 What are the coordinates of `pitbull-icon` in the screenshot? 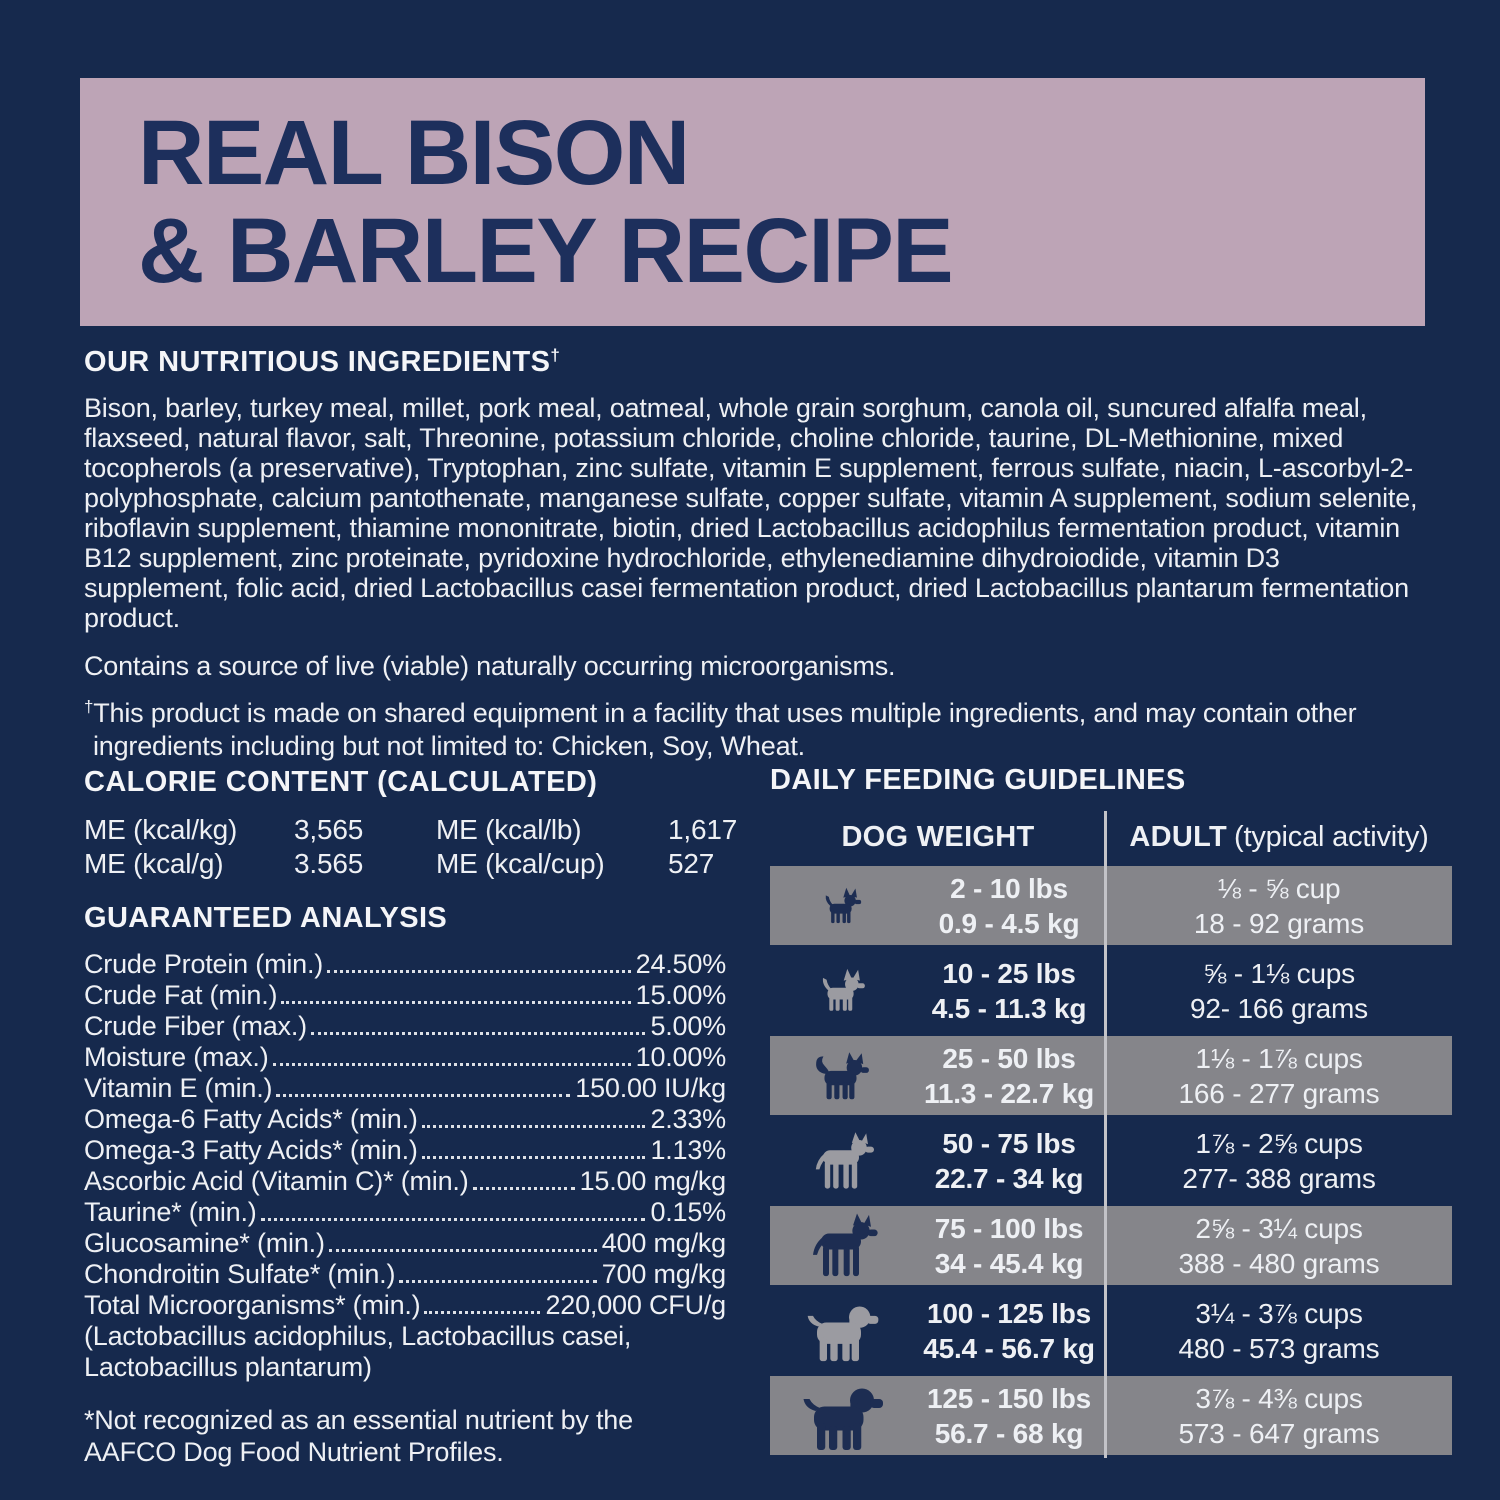 It's located at (841, 1161).